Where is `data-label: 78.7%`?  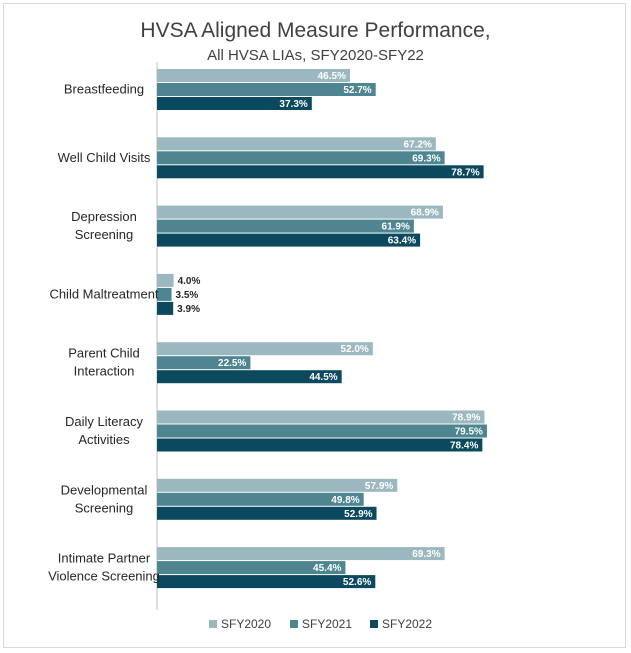 data-label: 78.7% is located at coordinates (465, 172).